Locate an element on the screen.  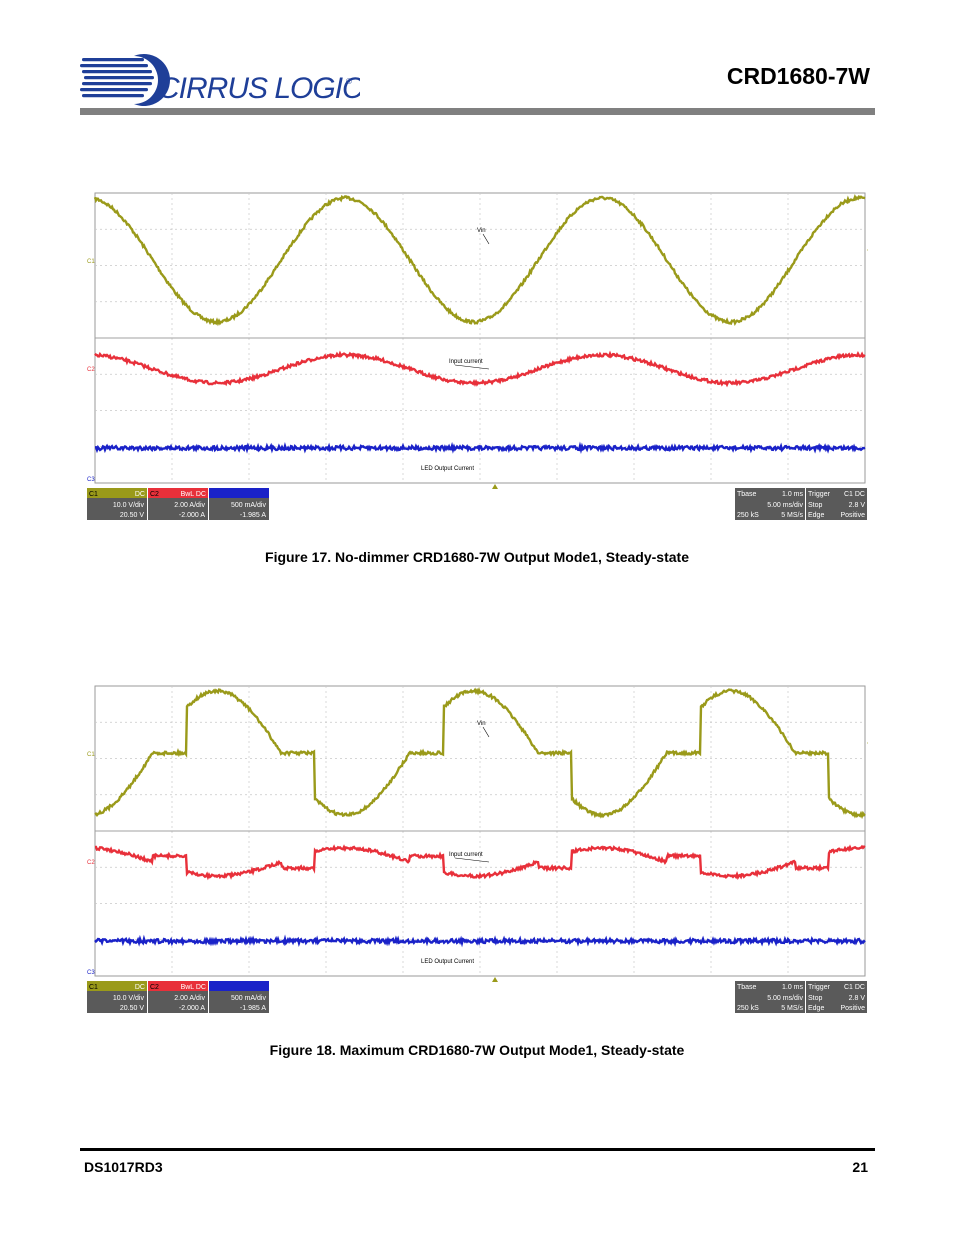
logo-text: CIRRUS LOGIC is located at coordinates (259, 88).